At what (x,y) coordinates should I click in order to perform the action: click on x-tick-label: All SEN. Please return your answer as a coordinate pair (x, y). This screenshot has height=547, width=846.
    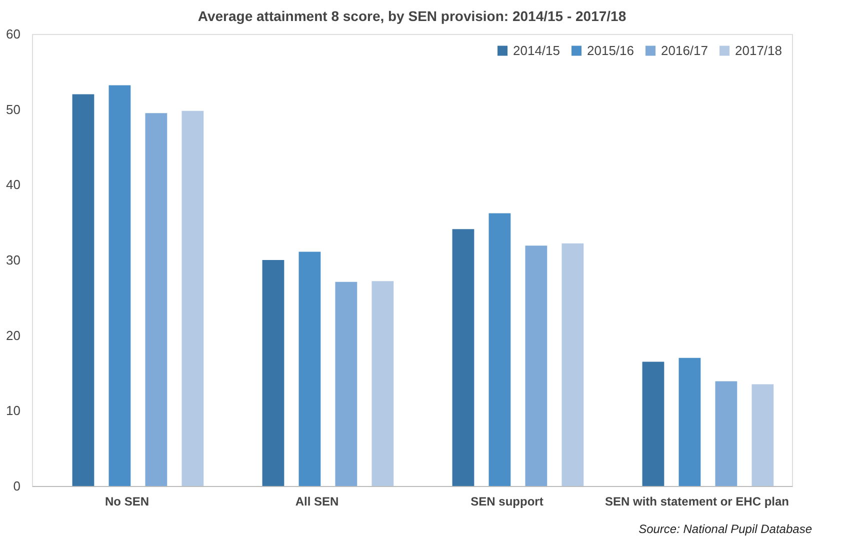
    Looking at the image, I should click on (317, 501).